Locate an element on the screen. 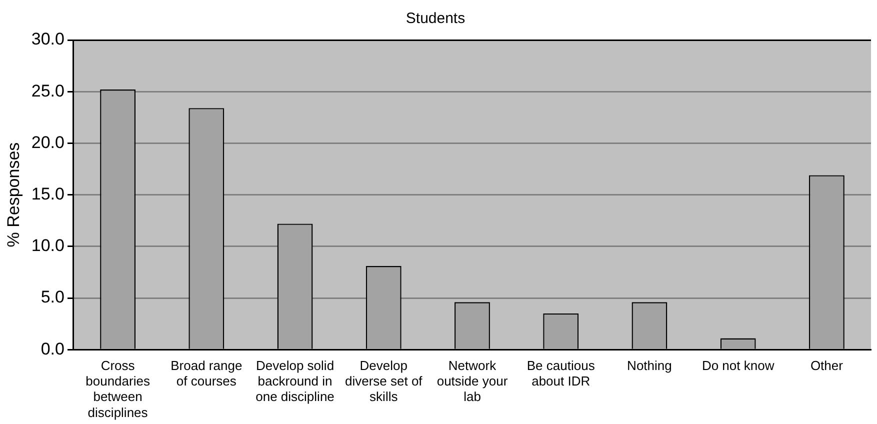  x-tick-label: Develop solid backround in one discipline is located at coordinates (295, 381).